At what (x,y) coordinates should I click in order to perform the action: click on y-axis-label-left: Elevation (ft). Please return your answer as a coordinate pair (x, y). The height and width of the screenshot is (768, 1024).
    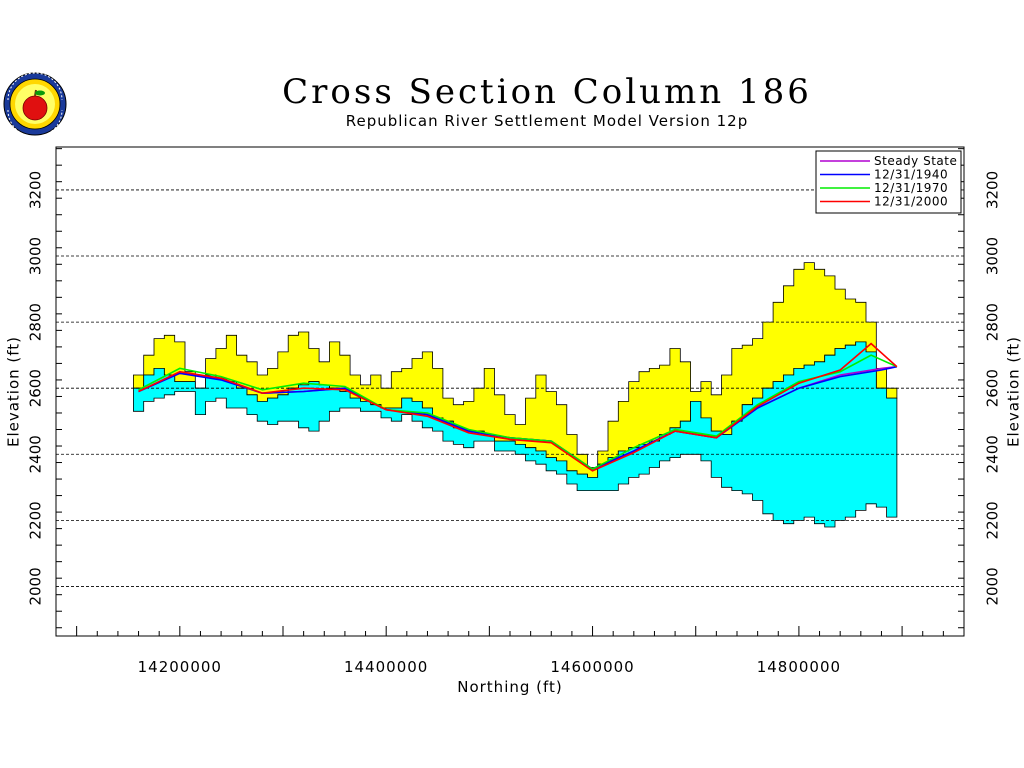
    Looking at the image, I should click on (14, 391).